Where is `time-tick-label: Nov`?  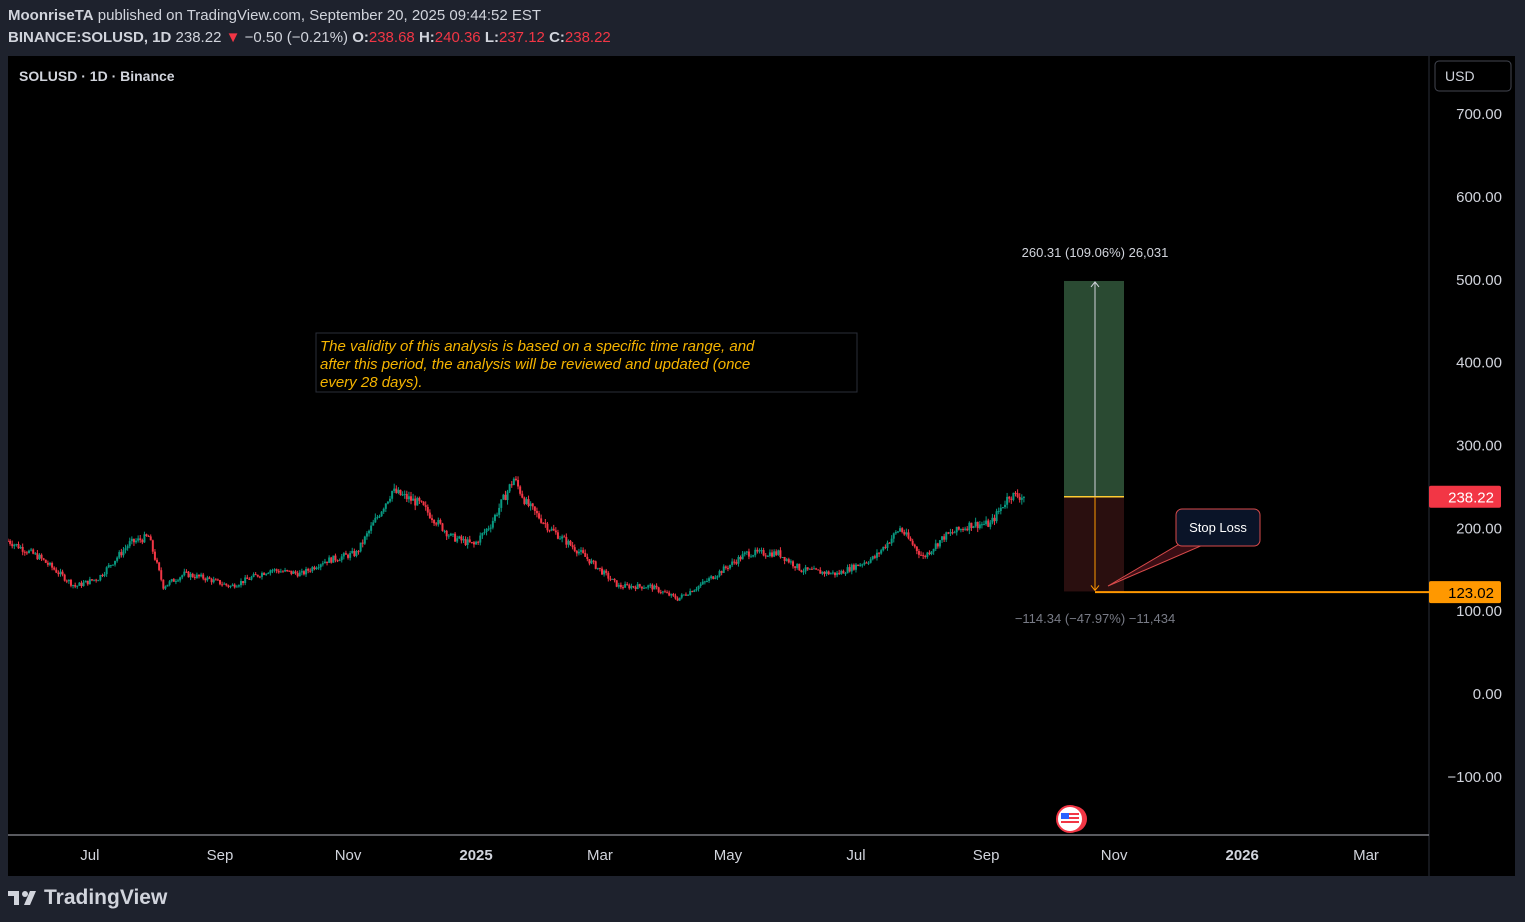 time-tick-label: Nov is located at coordinates (1114, 855).